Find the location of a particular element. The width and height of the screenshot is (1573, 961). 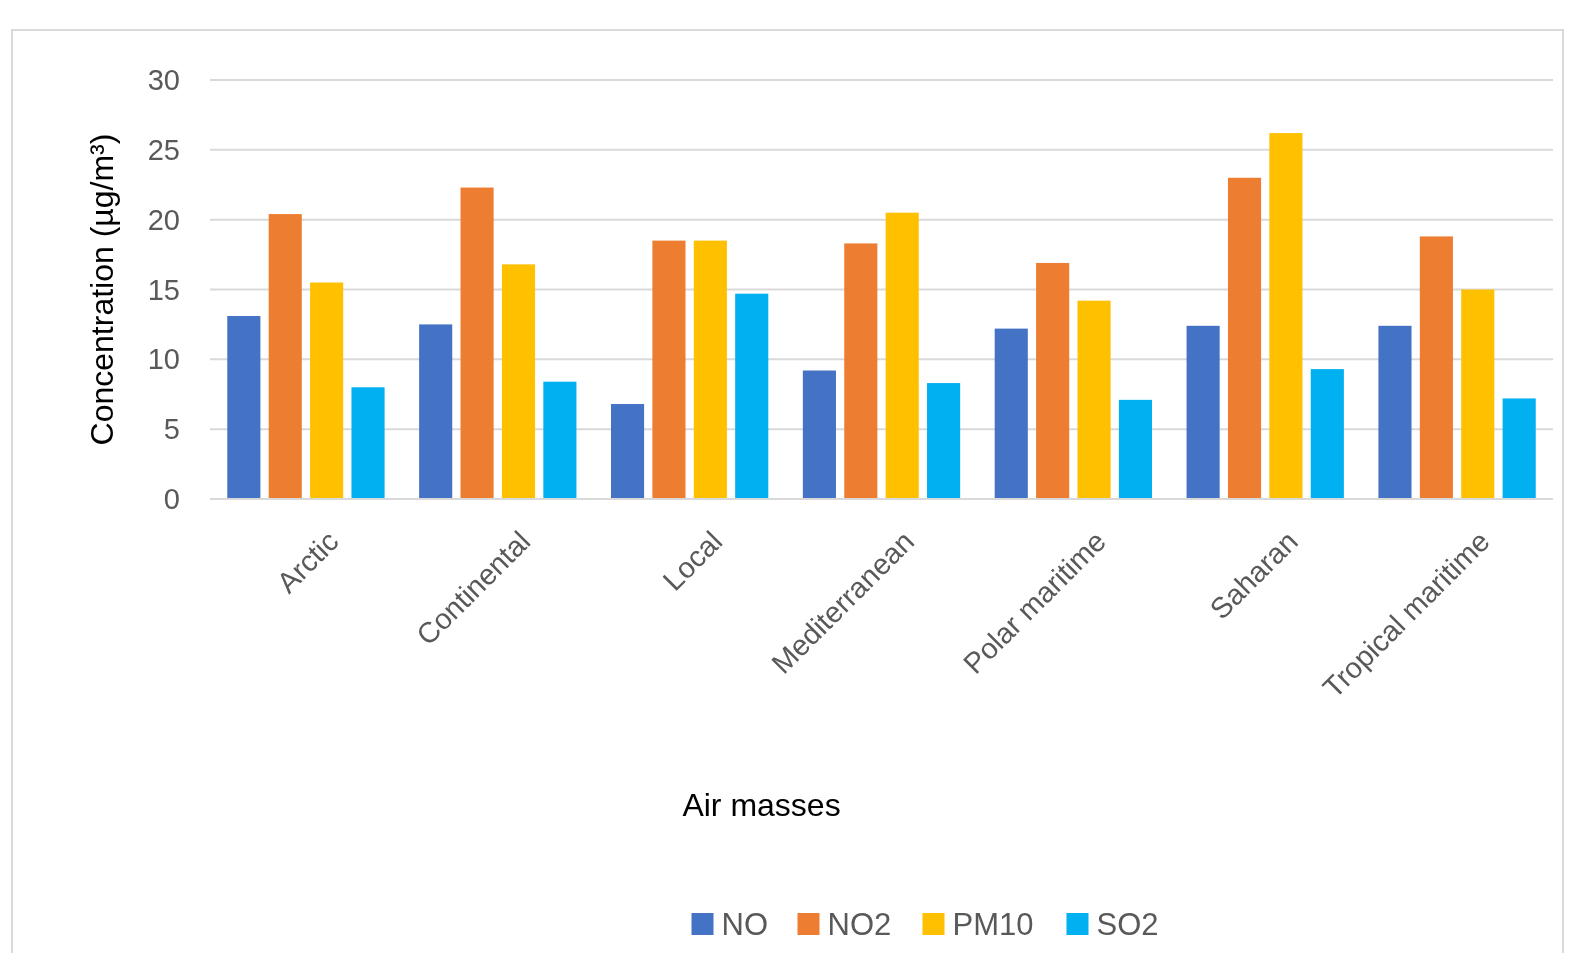

y-tick-label: 25 is located at coordinates (163, 149).